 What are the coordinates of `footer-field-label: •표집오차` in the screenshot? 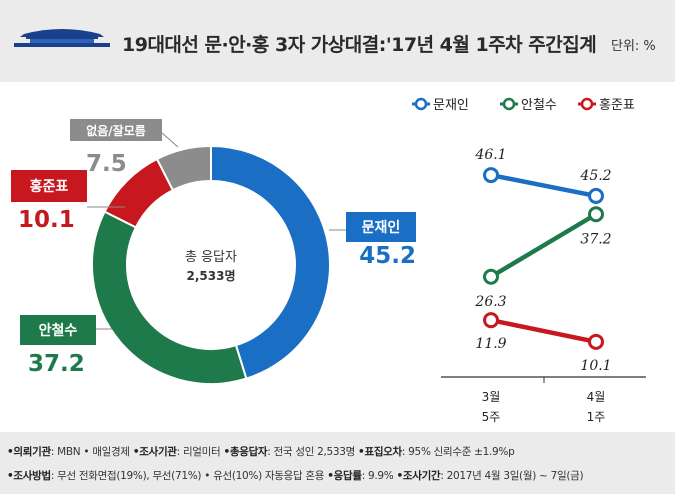 It's located at (380, 452).